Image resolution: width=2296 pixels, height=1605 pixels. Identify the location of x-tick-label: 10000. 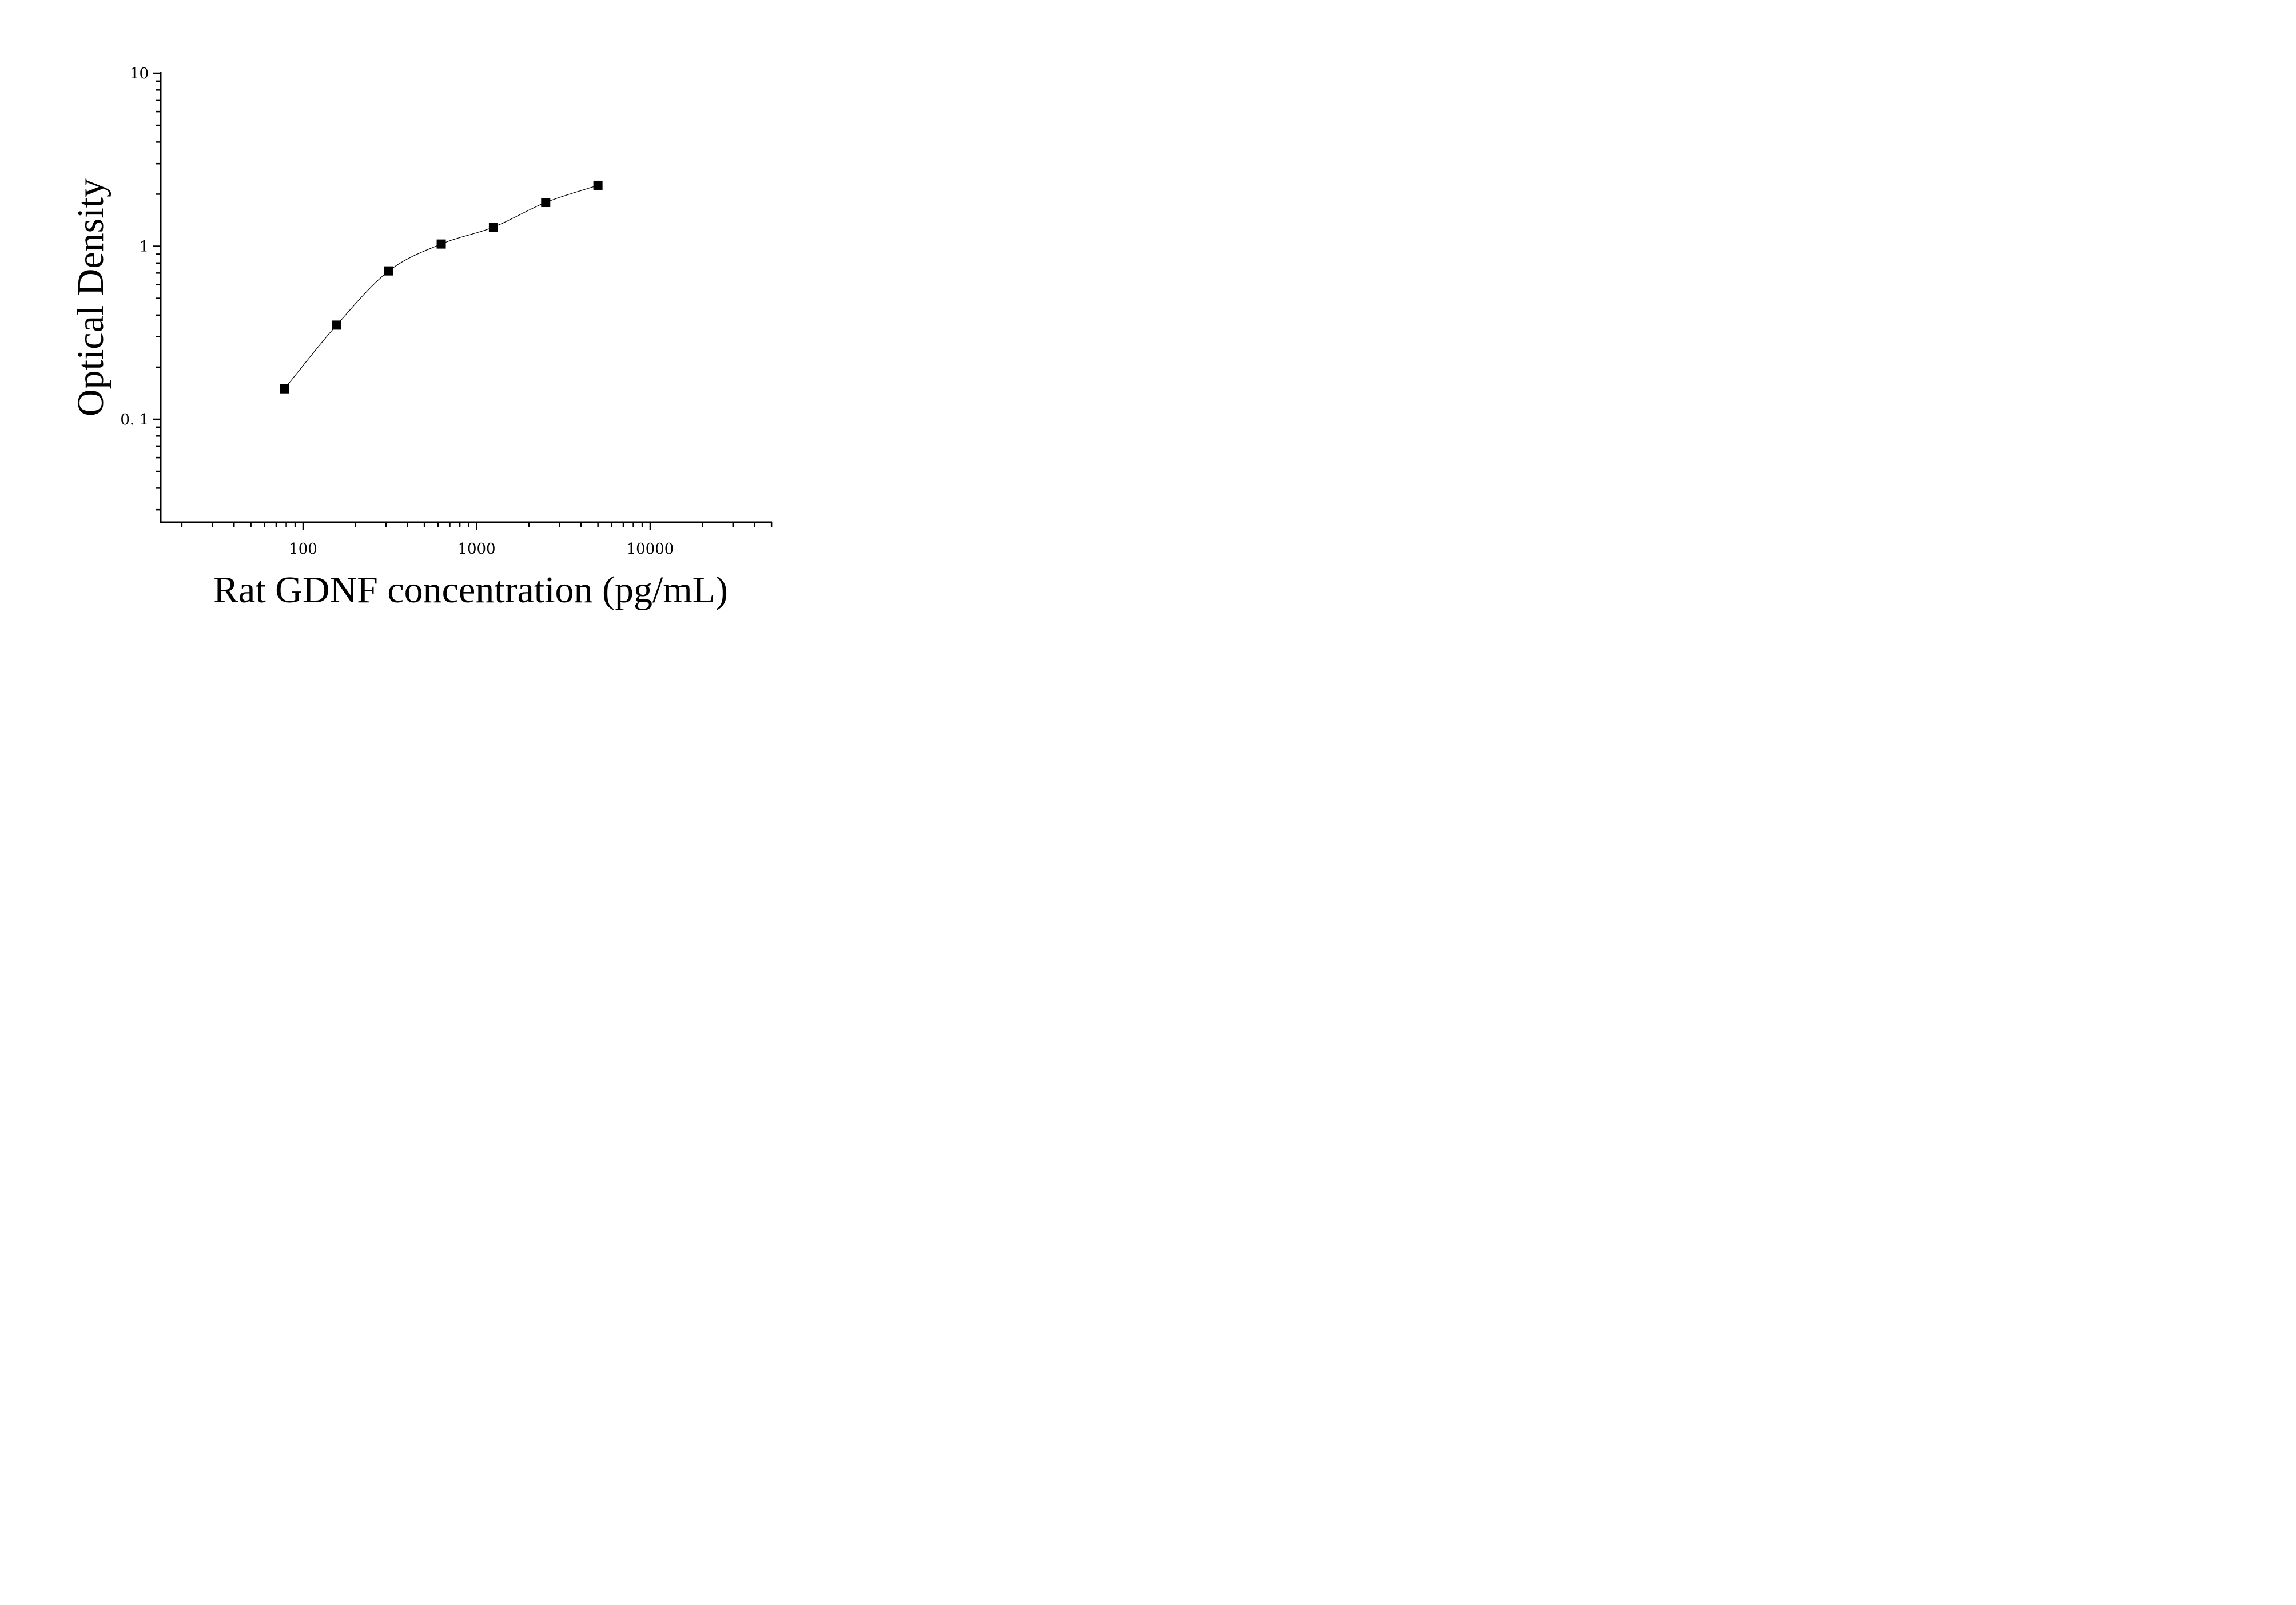
(650, 549).